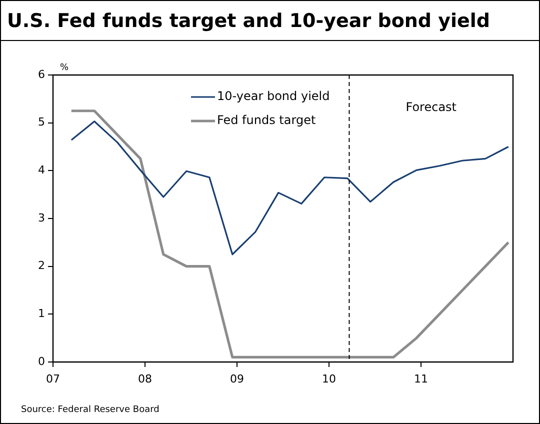 This screenshot has width=540, height=424. Describe the element at coordinates (266, 120) in the screenshot. I see `legend-label: Fed funds target` at that location.